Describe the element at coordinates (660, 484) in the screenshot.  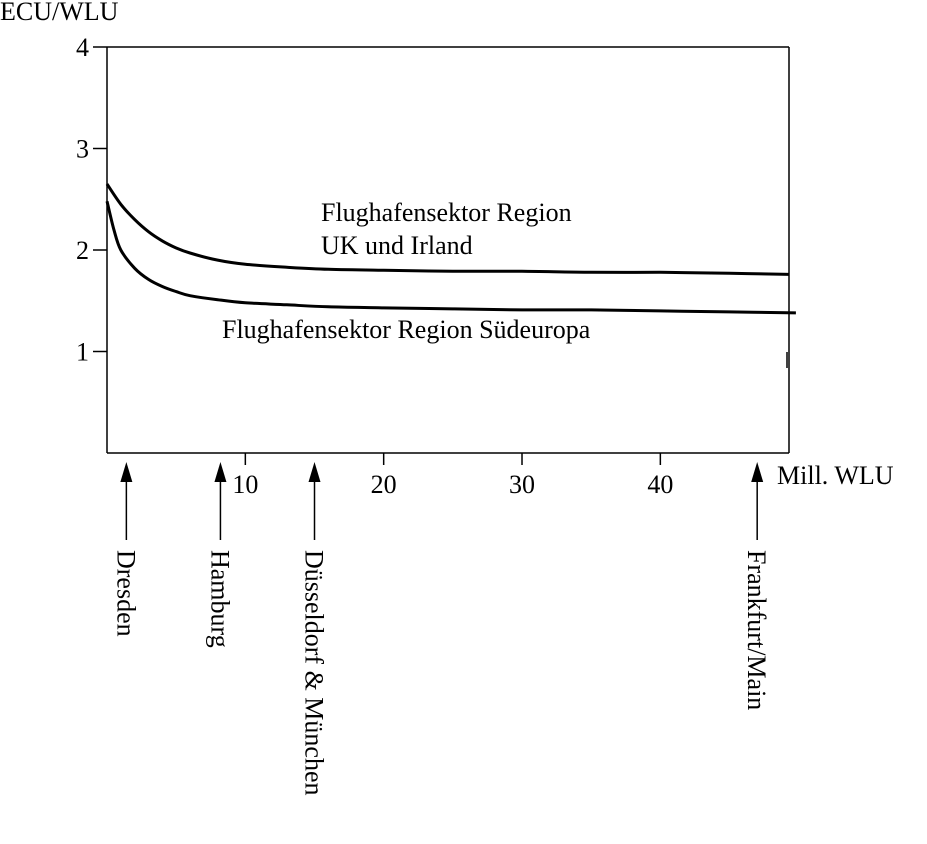
I see `x-tick-label-40: 40` at that location.